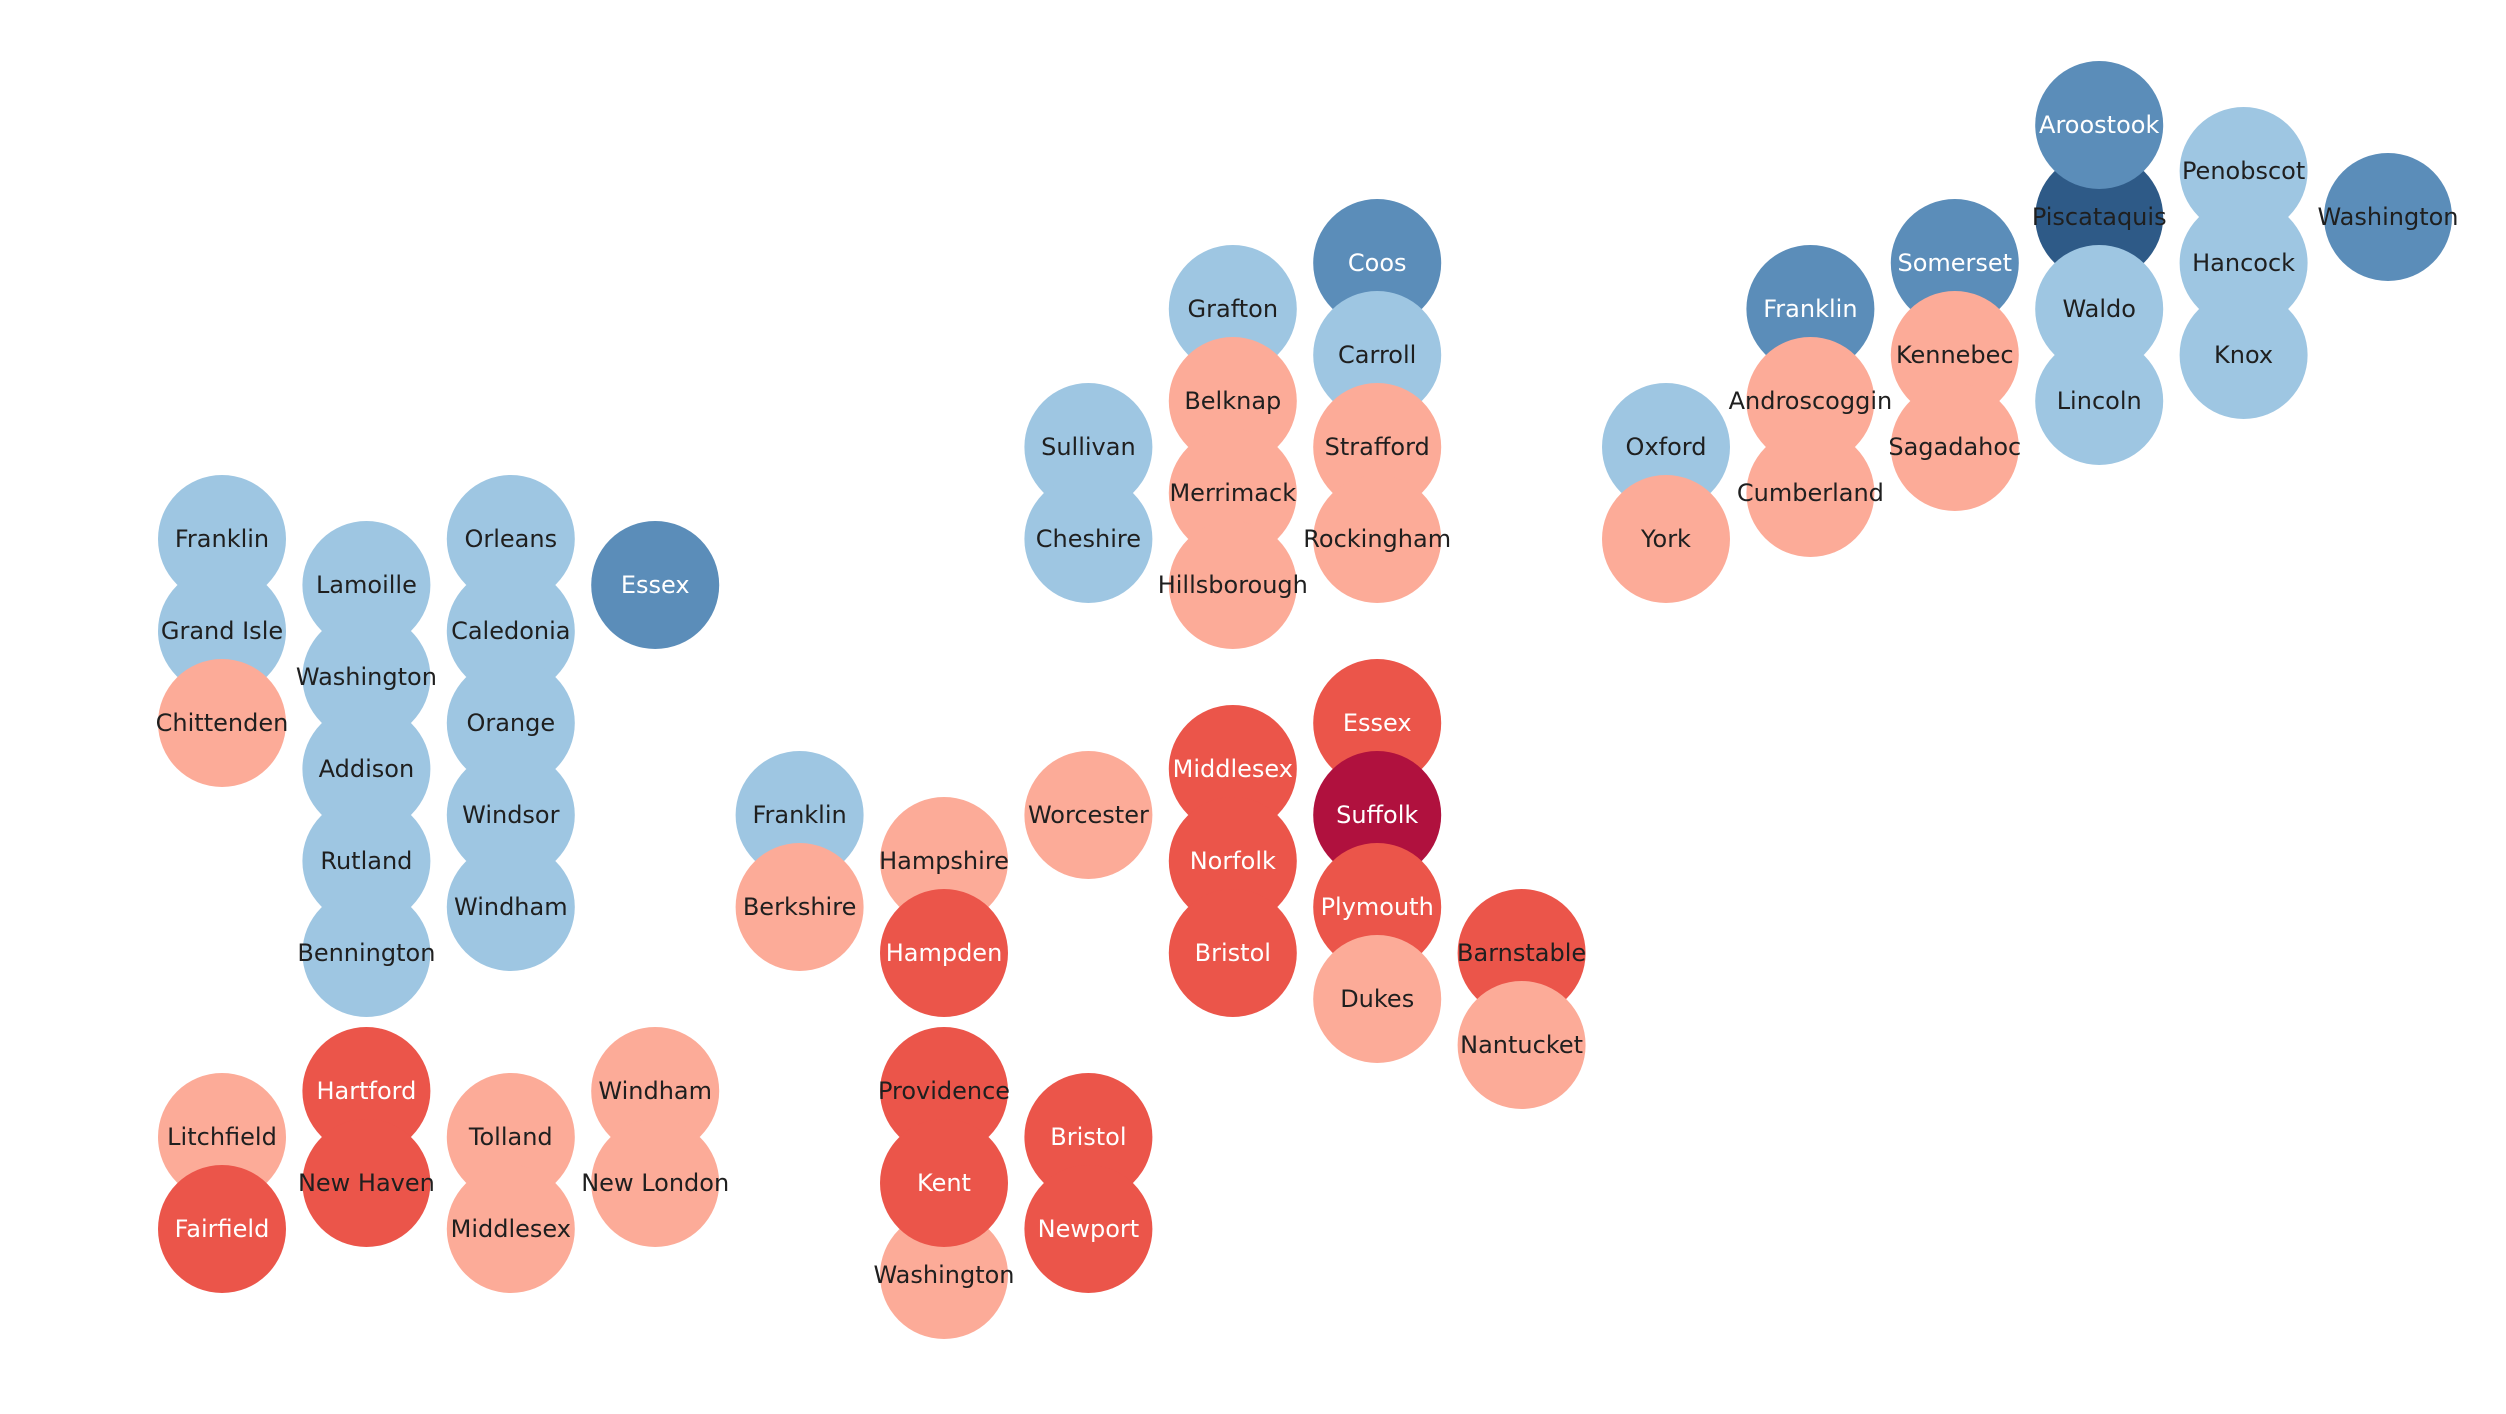 The image size is (2506, 1414). I want to click on county-label: Oxford, so click(1666, 447).